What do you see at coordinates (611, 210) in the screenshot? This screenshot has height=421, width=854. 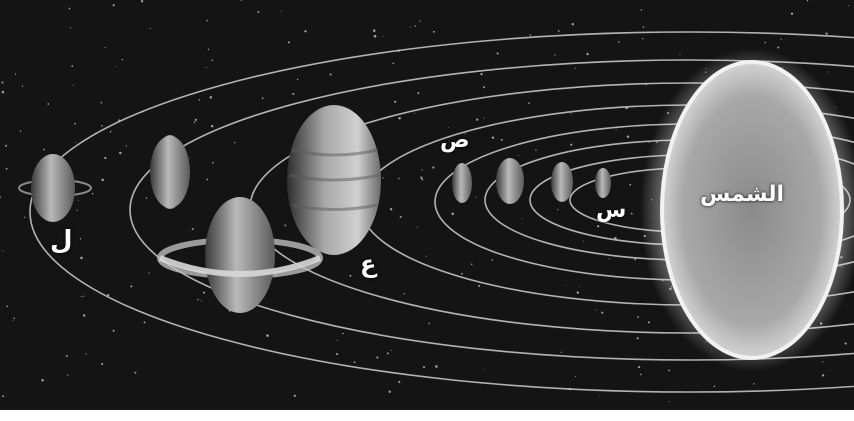 I see `planet-s-label: س` at bounding box center [611, 210].